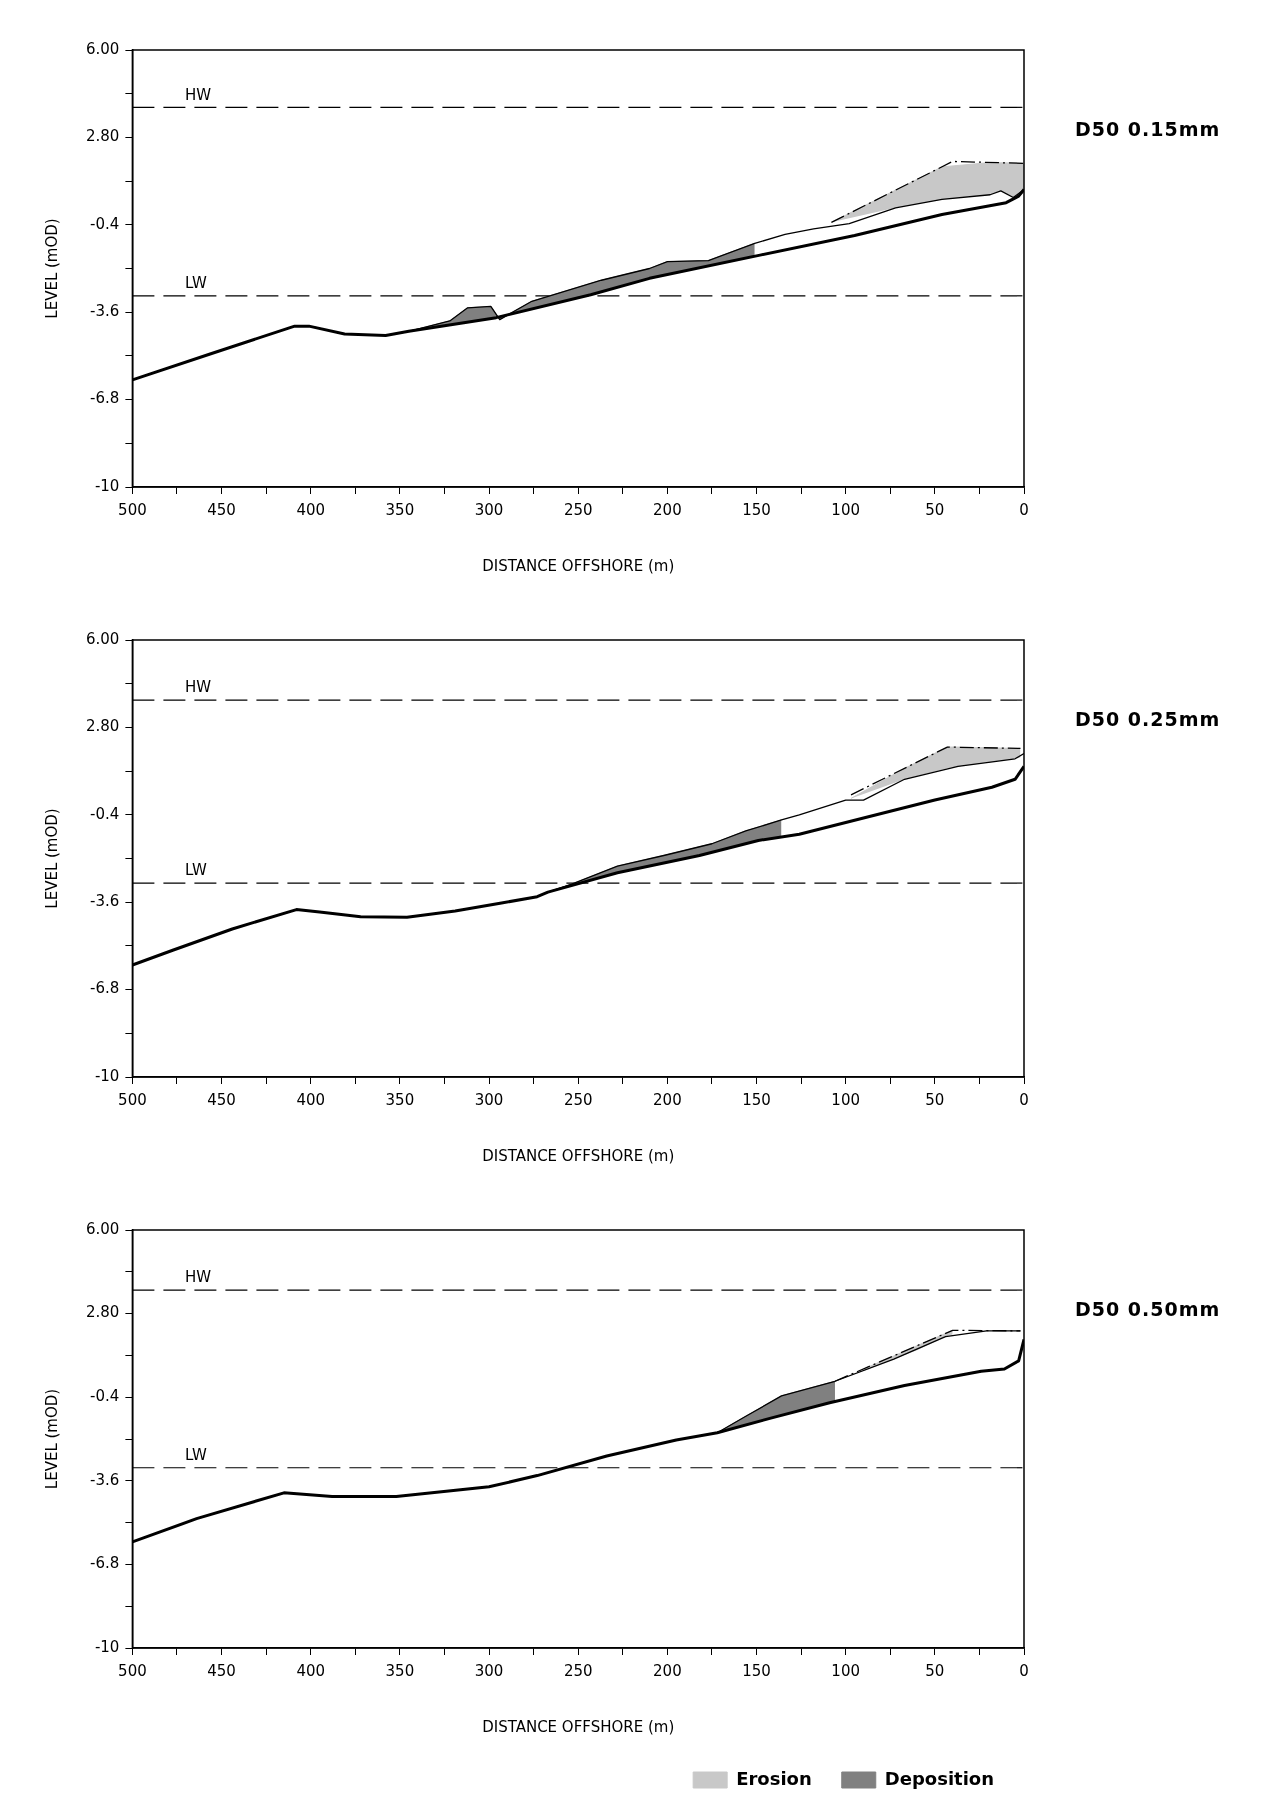  Describe the element at coordinates (774, 1778) in the screenshot. I see `legend-label: Erosion` at that location.